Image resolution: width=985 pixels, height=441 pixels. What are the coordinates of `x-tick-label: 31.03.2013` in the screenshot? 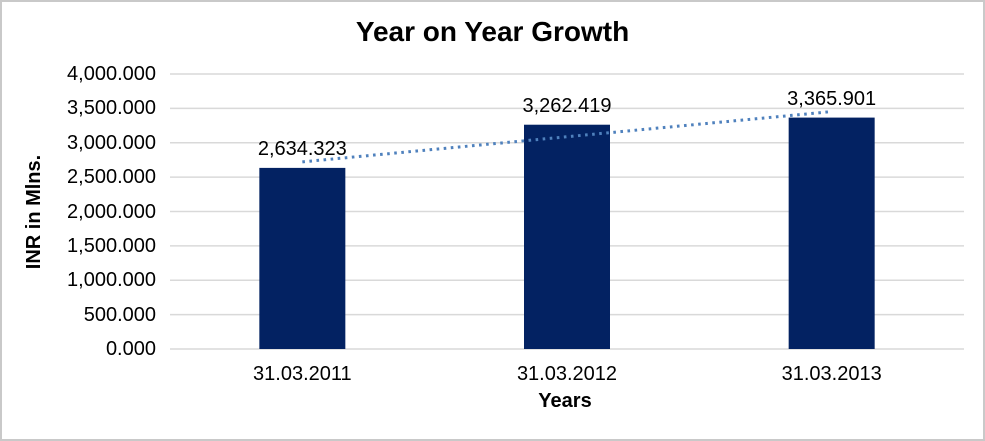 It's located at (831, 374).